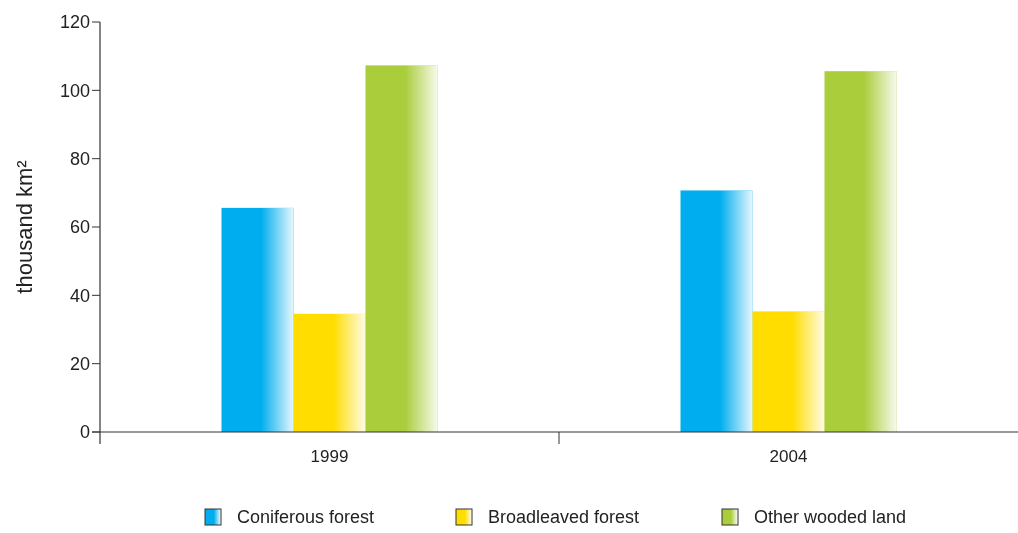 The image size is (1018, 533). What do you see at coordinates (830, 517) in the screenshot?
I see `legend-label: Other wooded land` at bounding box center [830, 517].